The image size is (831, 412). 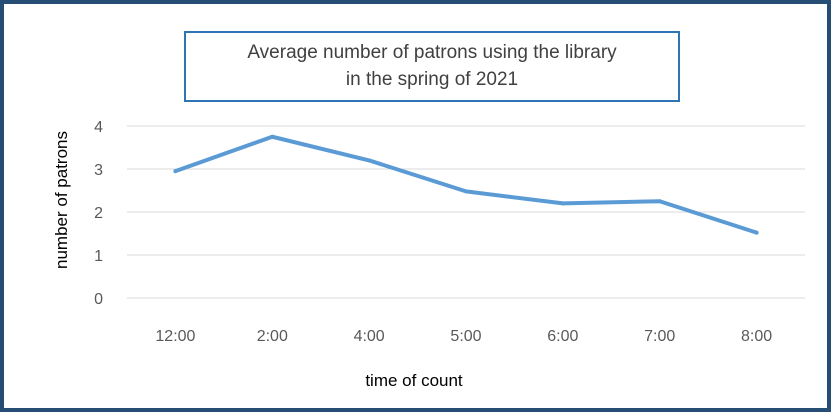 I want to click on x-tick-label: 7:00, so click(x=659, y=336).